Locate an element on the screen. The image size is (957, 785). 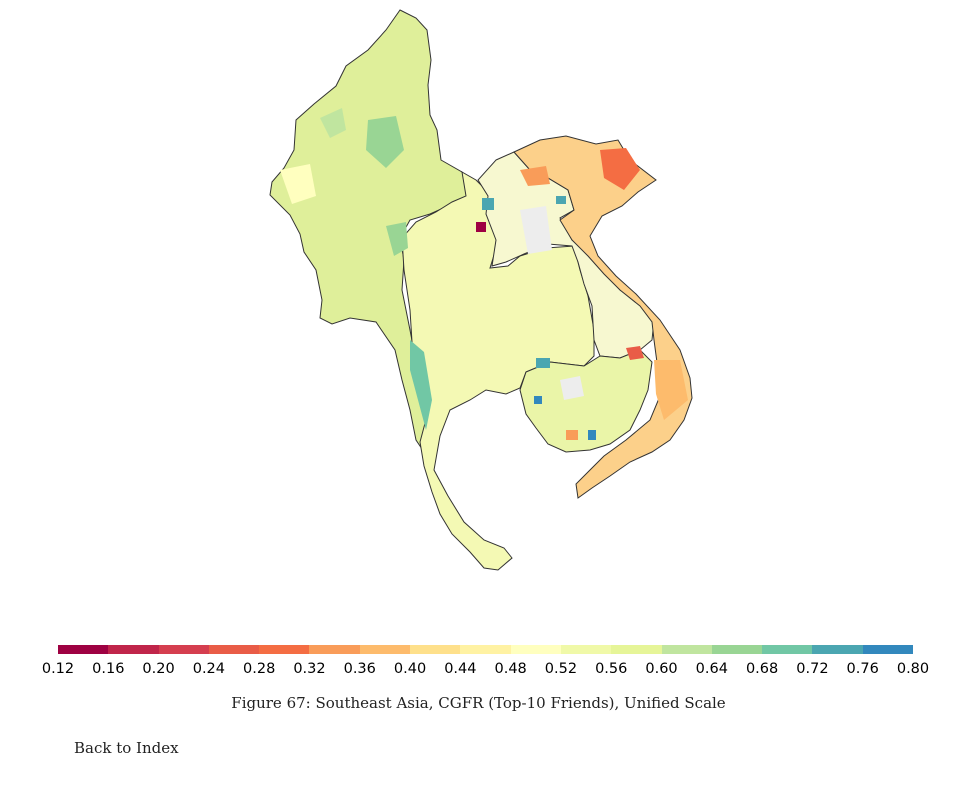
colorbar-tick-label: 0.48 is located at coordinates (510, 669).